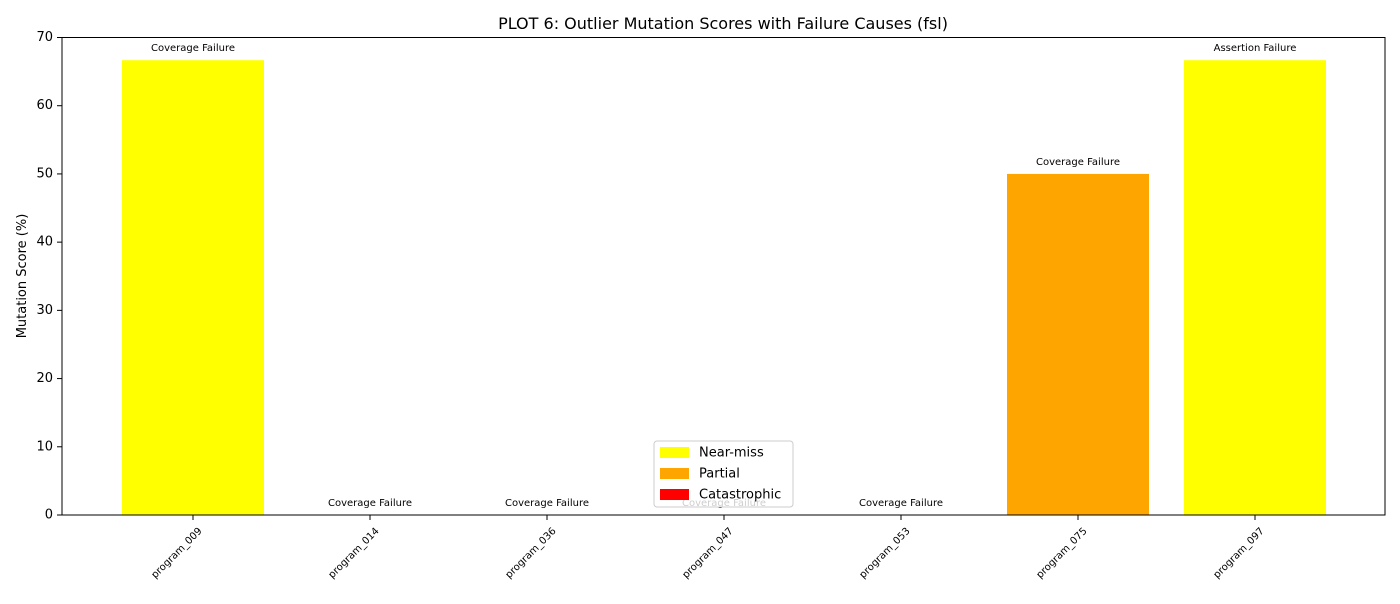 The width and height of the screenshot is (1400, 604). What do you see at coordinates (531, 553) in the screenshot?
I see `x-tick-label: program_036` at bounding box center [531, 553].